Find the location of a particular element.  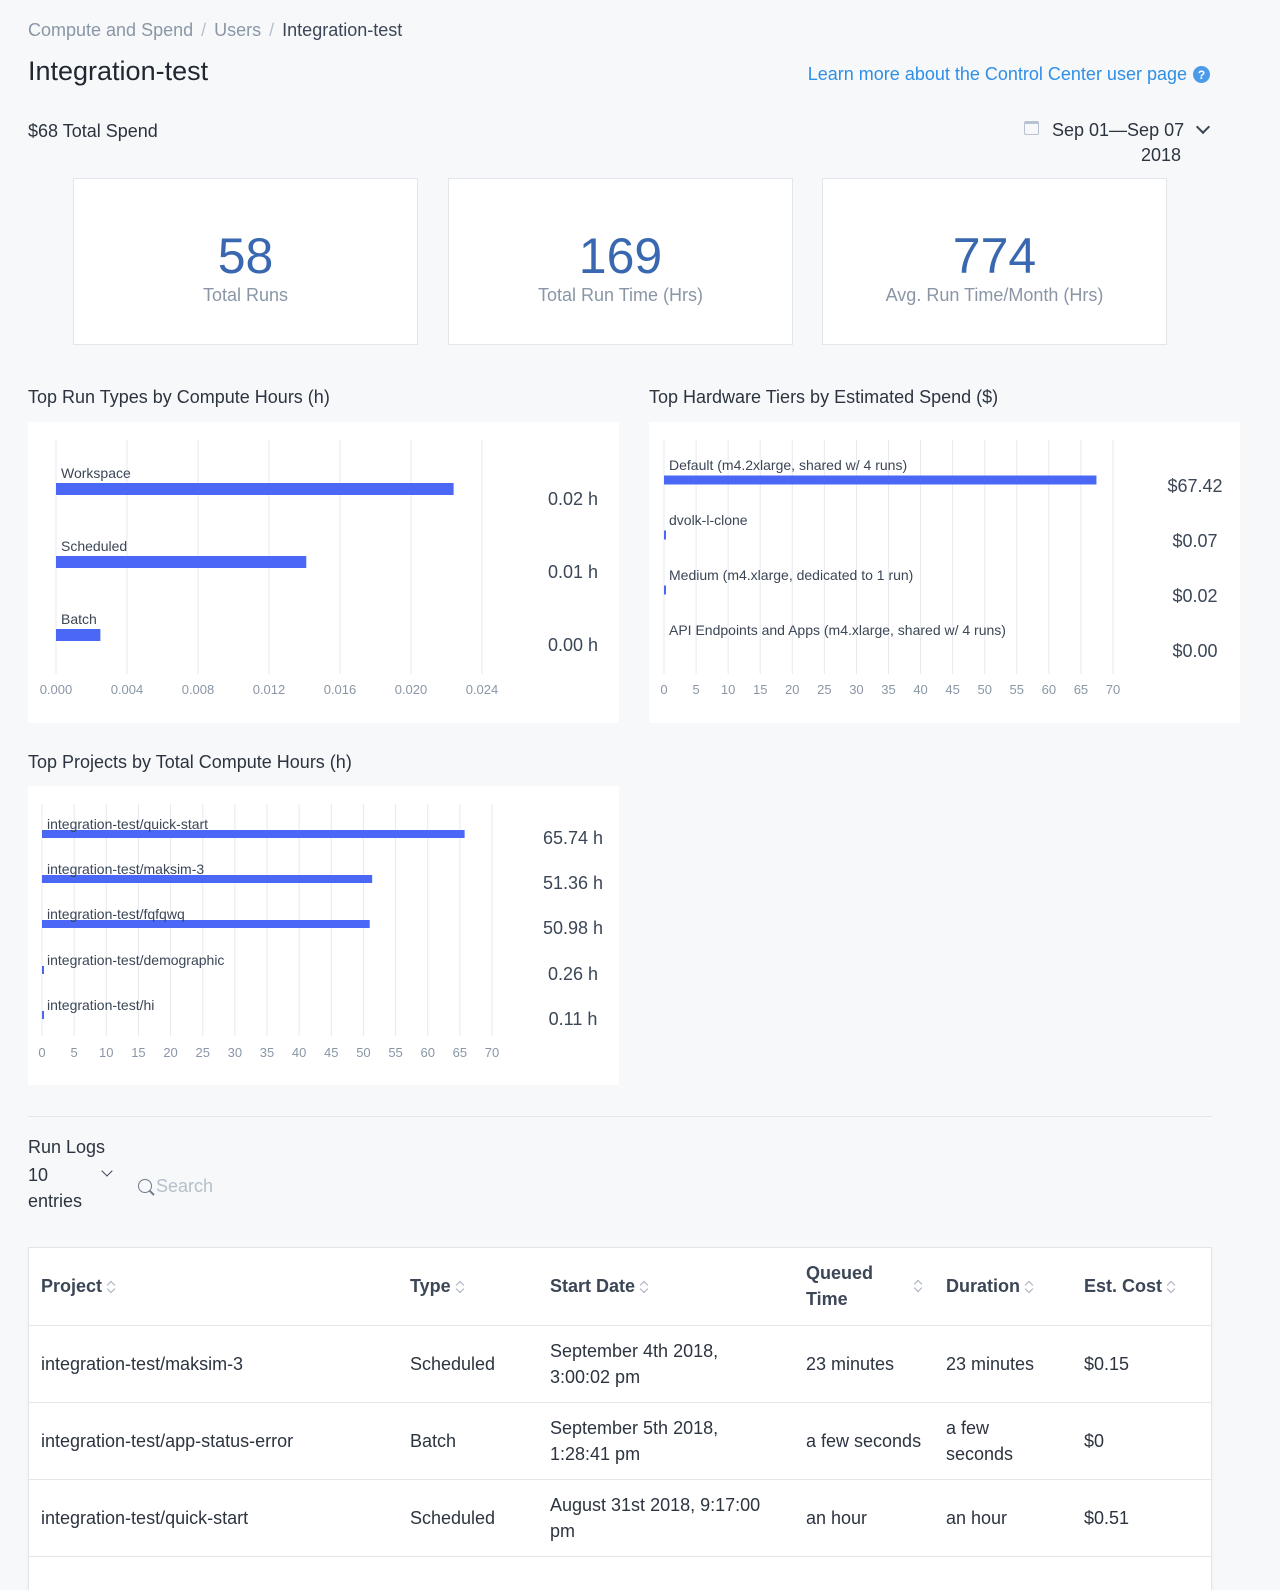

value-label: 0.02 h is located at coordinates (573, 499).